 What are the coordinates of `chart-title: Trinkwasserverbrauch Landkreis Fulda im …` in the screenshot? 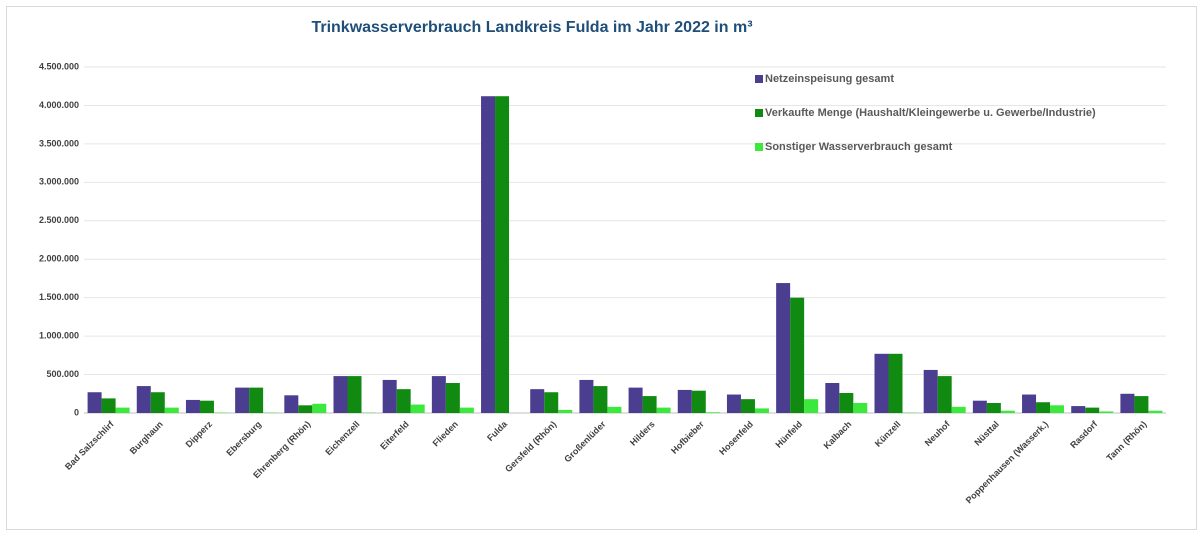 It's located at (531, 27).